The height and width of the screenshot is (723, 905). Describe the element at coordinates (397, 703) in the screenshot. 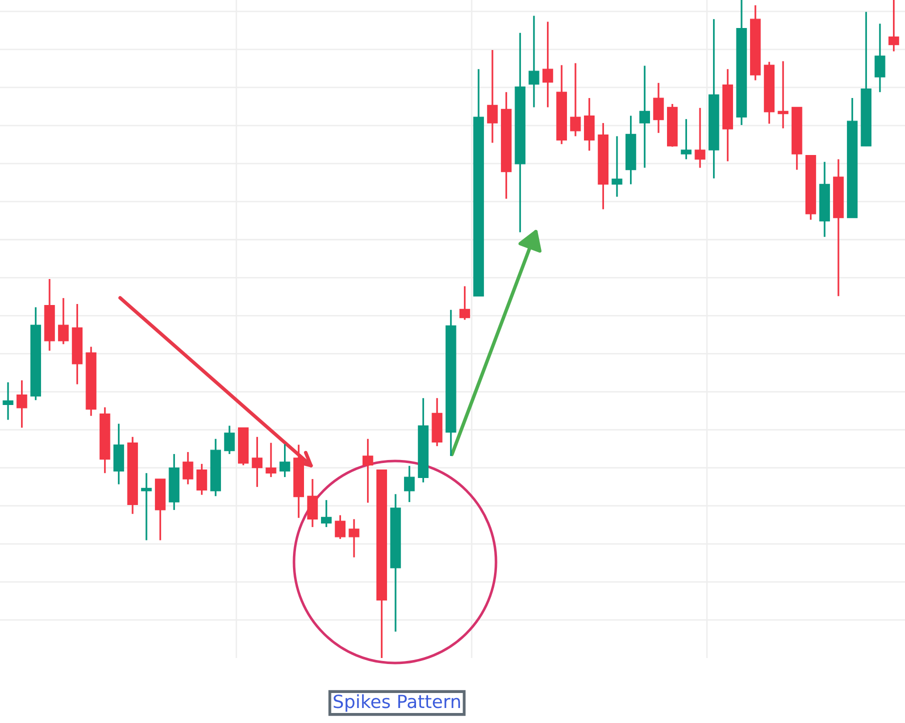

I see `text: Spikes Pattern` at that location.